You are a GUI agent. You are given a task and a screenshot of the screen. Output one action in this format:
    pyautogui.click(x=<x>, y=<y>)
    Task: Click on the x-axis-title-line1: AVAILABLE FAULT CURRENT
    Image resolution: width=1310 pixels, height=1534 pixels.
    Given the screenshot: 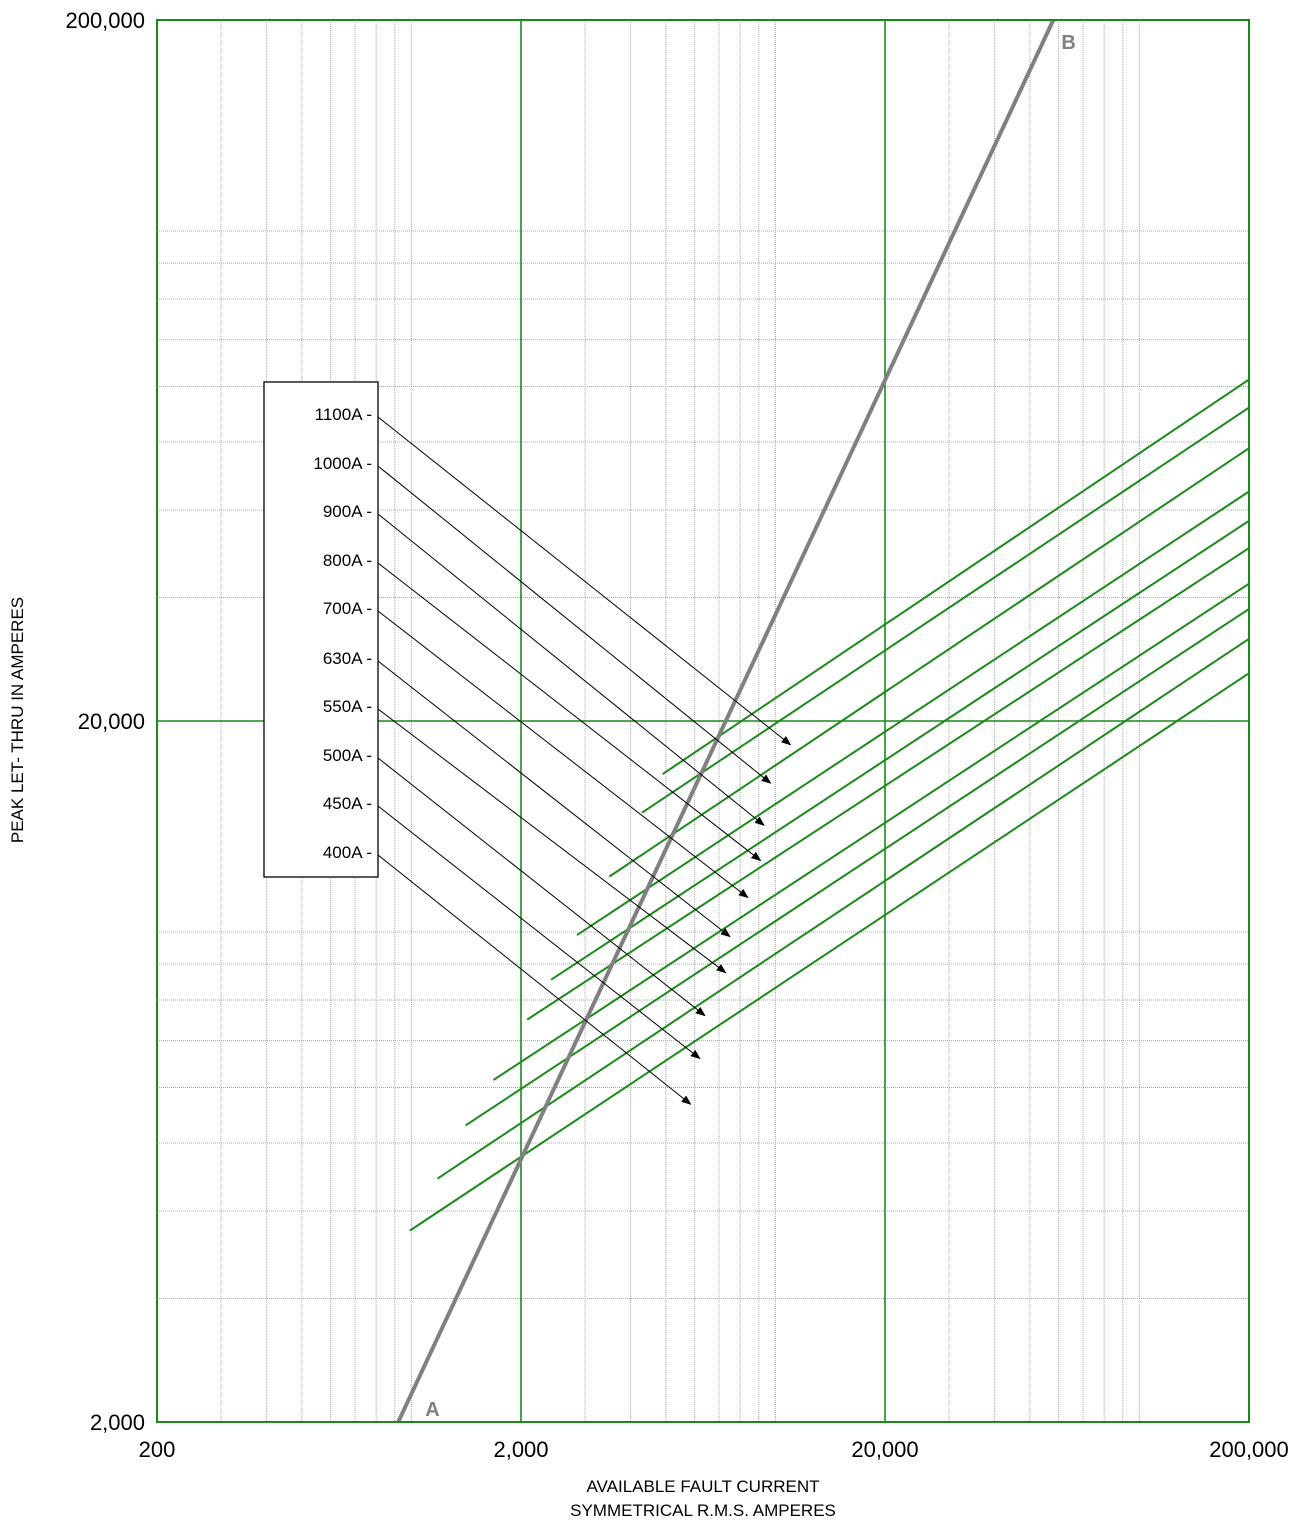 What is the action you would take?
    pyautogui.click(x=702, y=1486)
    